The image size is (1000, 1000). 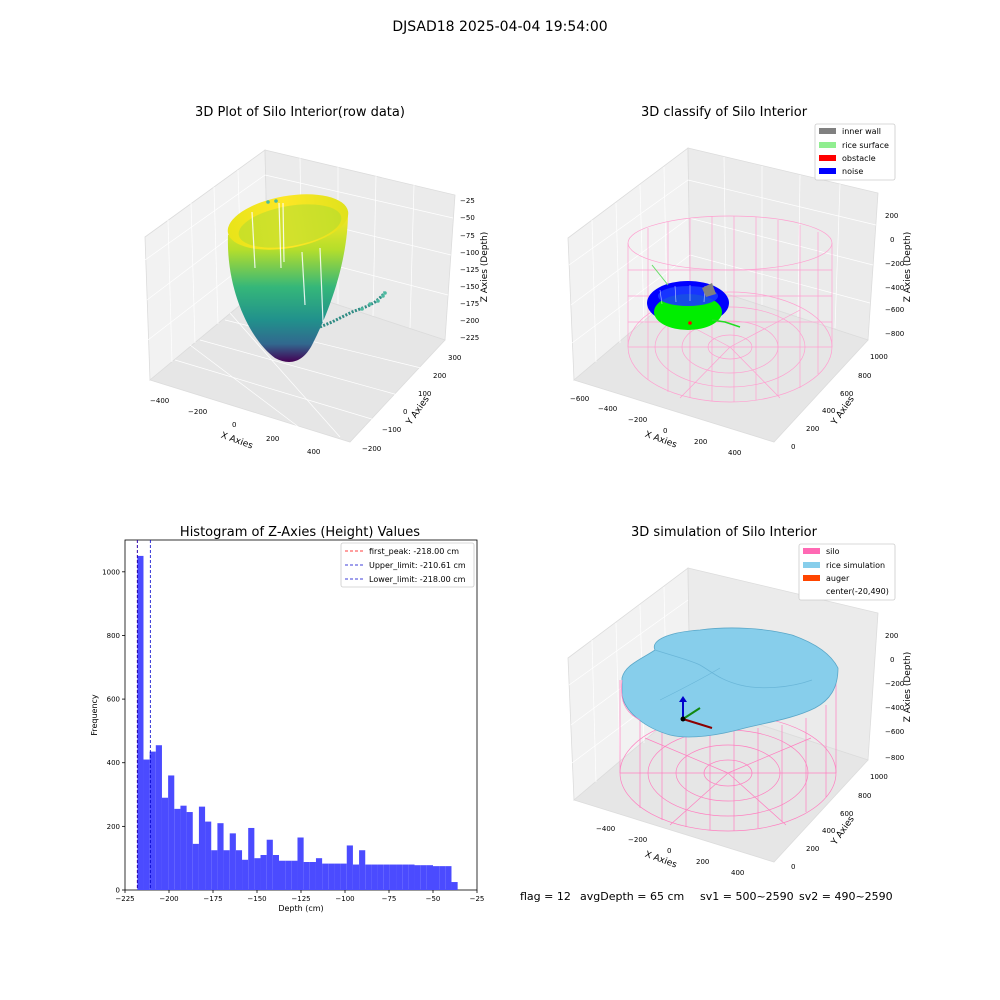 What do you see at coordinates (894, 334) in the screenshot?
I see `classify-ztick: −800` at bounding box center [894, 334].